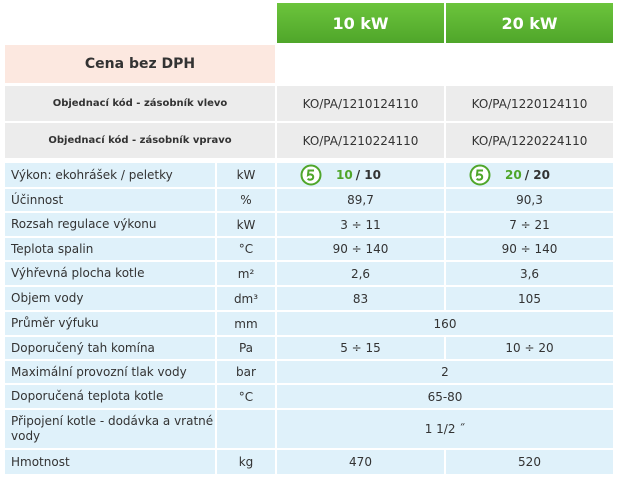  I want to click on row-unit: m², so click(246, 273).